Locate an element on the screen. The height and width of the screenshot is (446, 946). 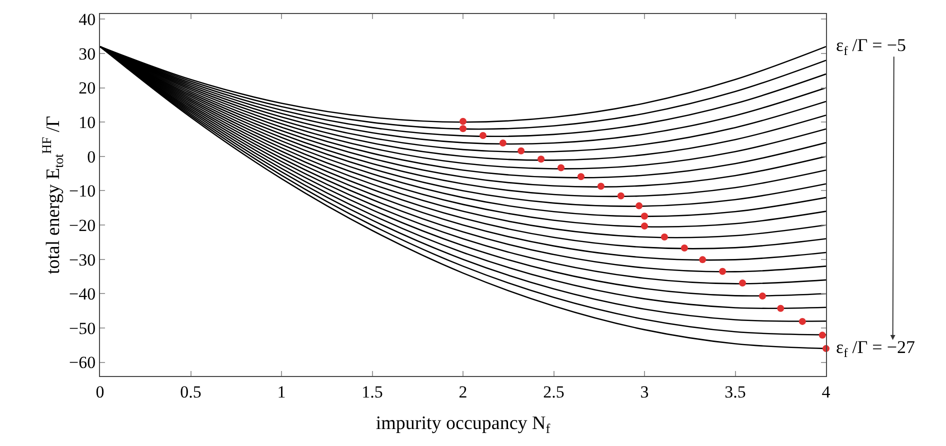
y-tick-label: −20 is located at coordinates (82, 225).